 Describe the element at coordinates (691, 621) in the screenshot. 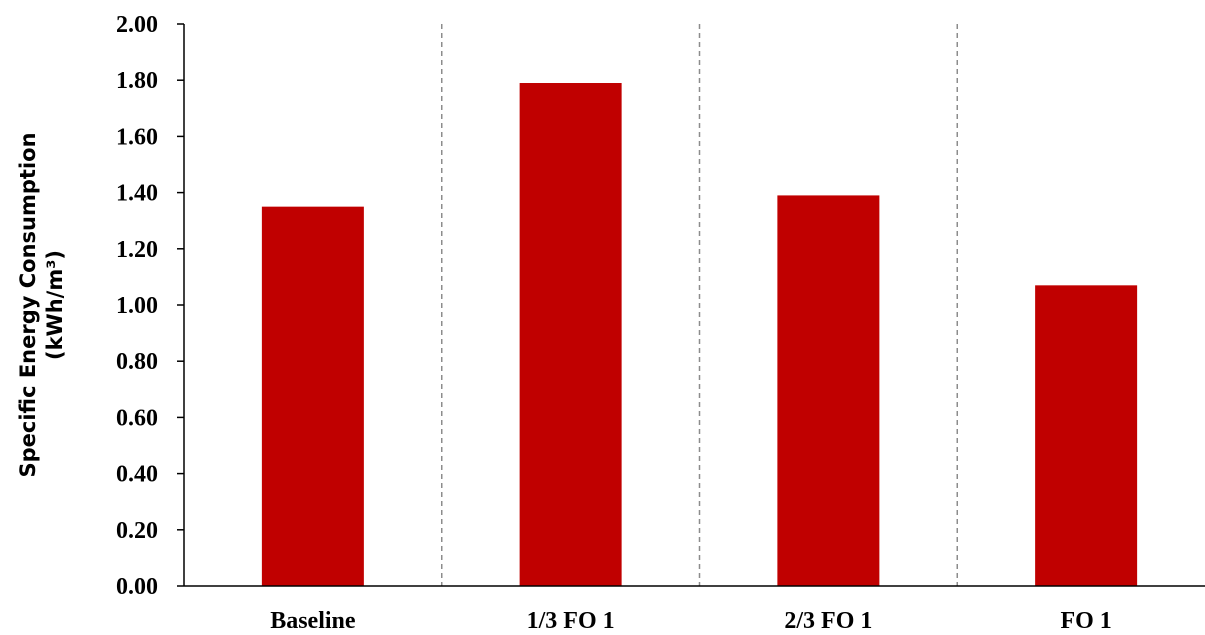

I see `x-tick-labels: Baseline 1/3 FO 1 2/3 FO 1 FO 1` at that location.